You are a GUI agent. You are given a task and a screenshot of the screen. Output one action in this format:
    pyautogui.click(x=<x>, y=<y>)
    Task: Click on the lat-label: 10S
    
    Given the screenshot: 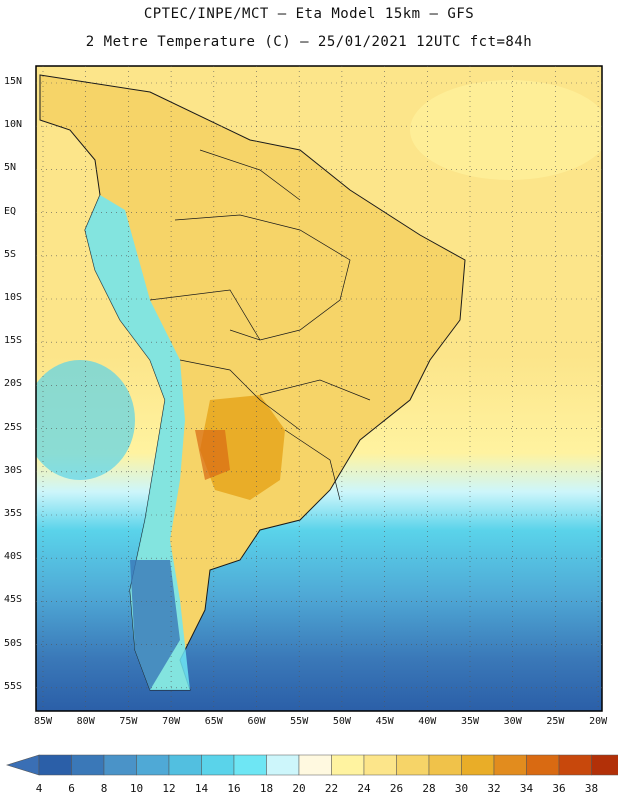 What is the action you would take?
    pyautogui.click(x=13, y=297)
    